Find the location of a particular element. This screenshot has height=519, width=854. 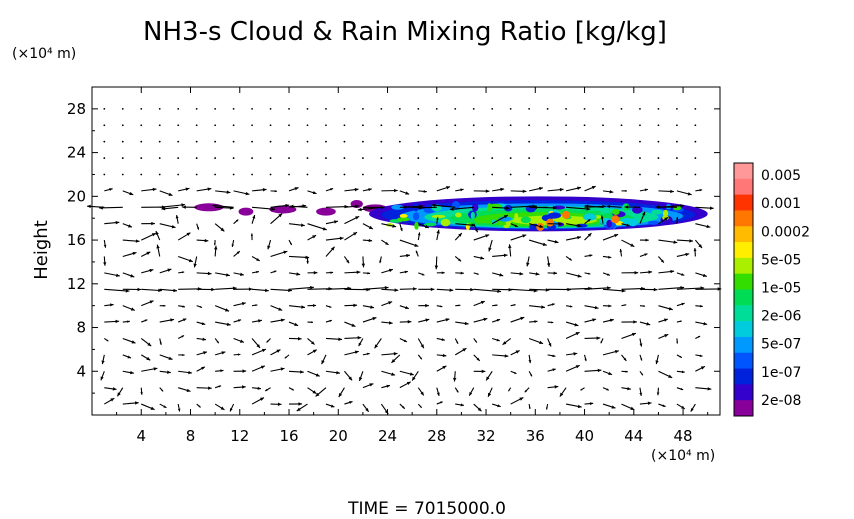

y-tick-label: 24 is located at coordinates (76, 153).